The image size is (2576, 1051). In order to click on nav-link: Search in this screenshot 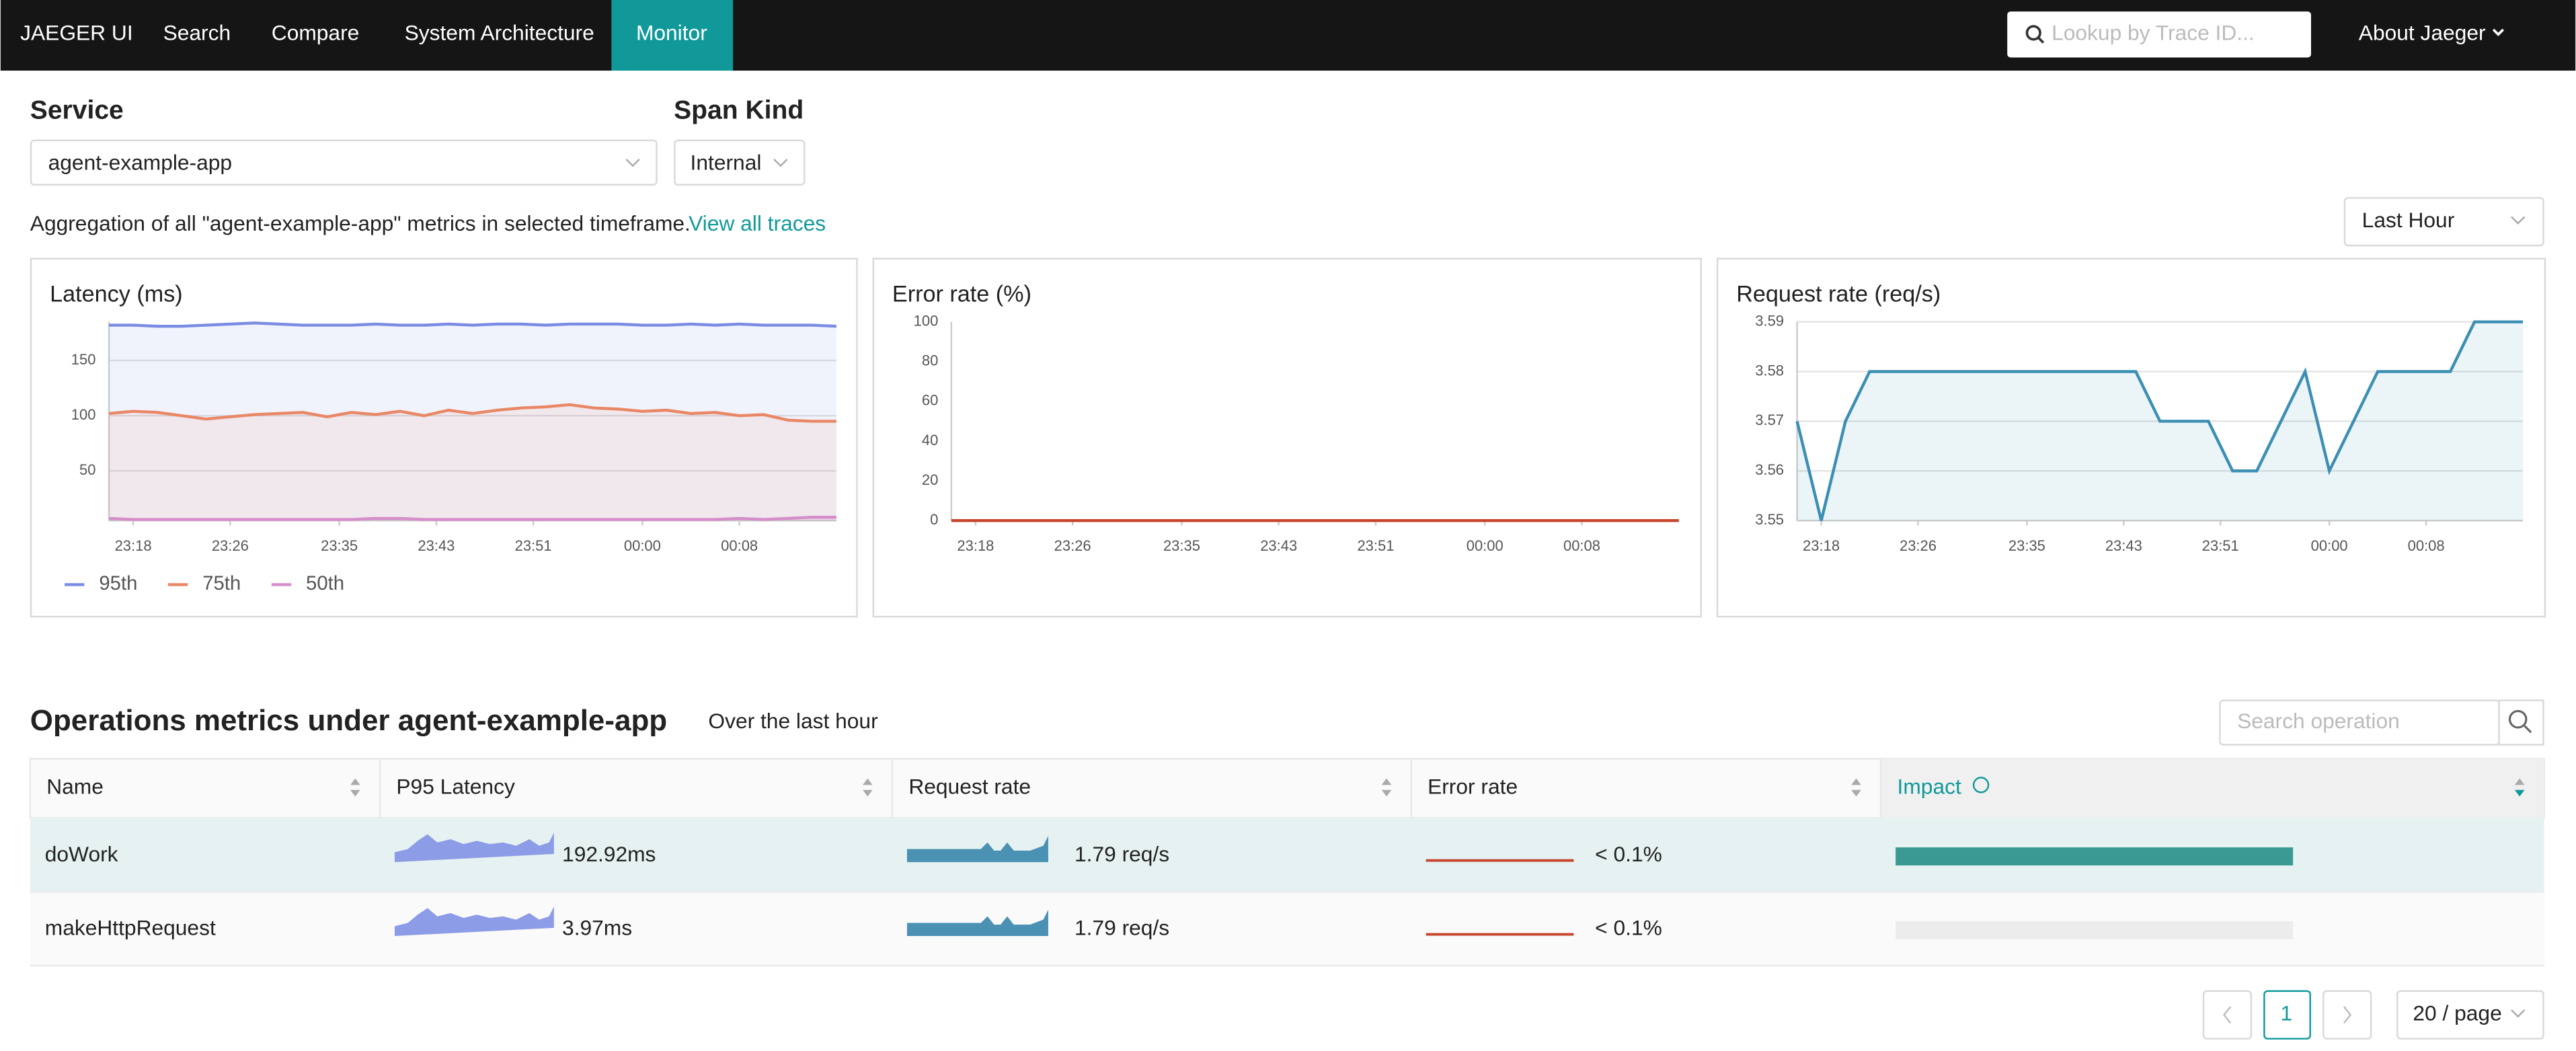, I will do `click(197, 33)`.